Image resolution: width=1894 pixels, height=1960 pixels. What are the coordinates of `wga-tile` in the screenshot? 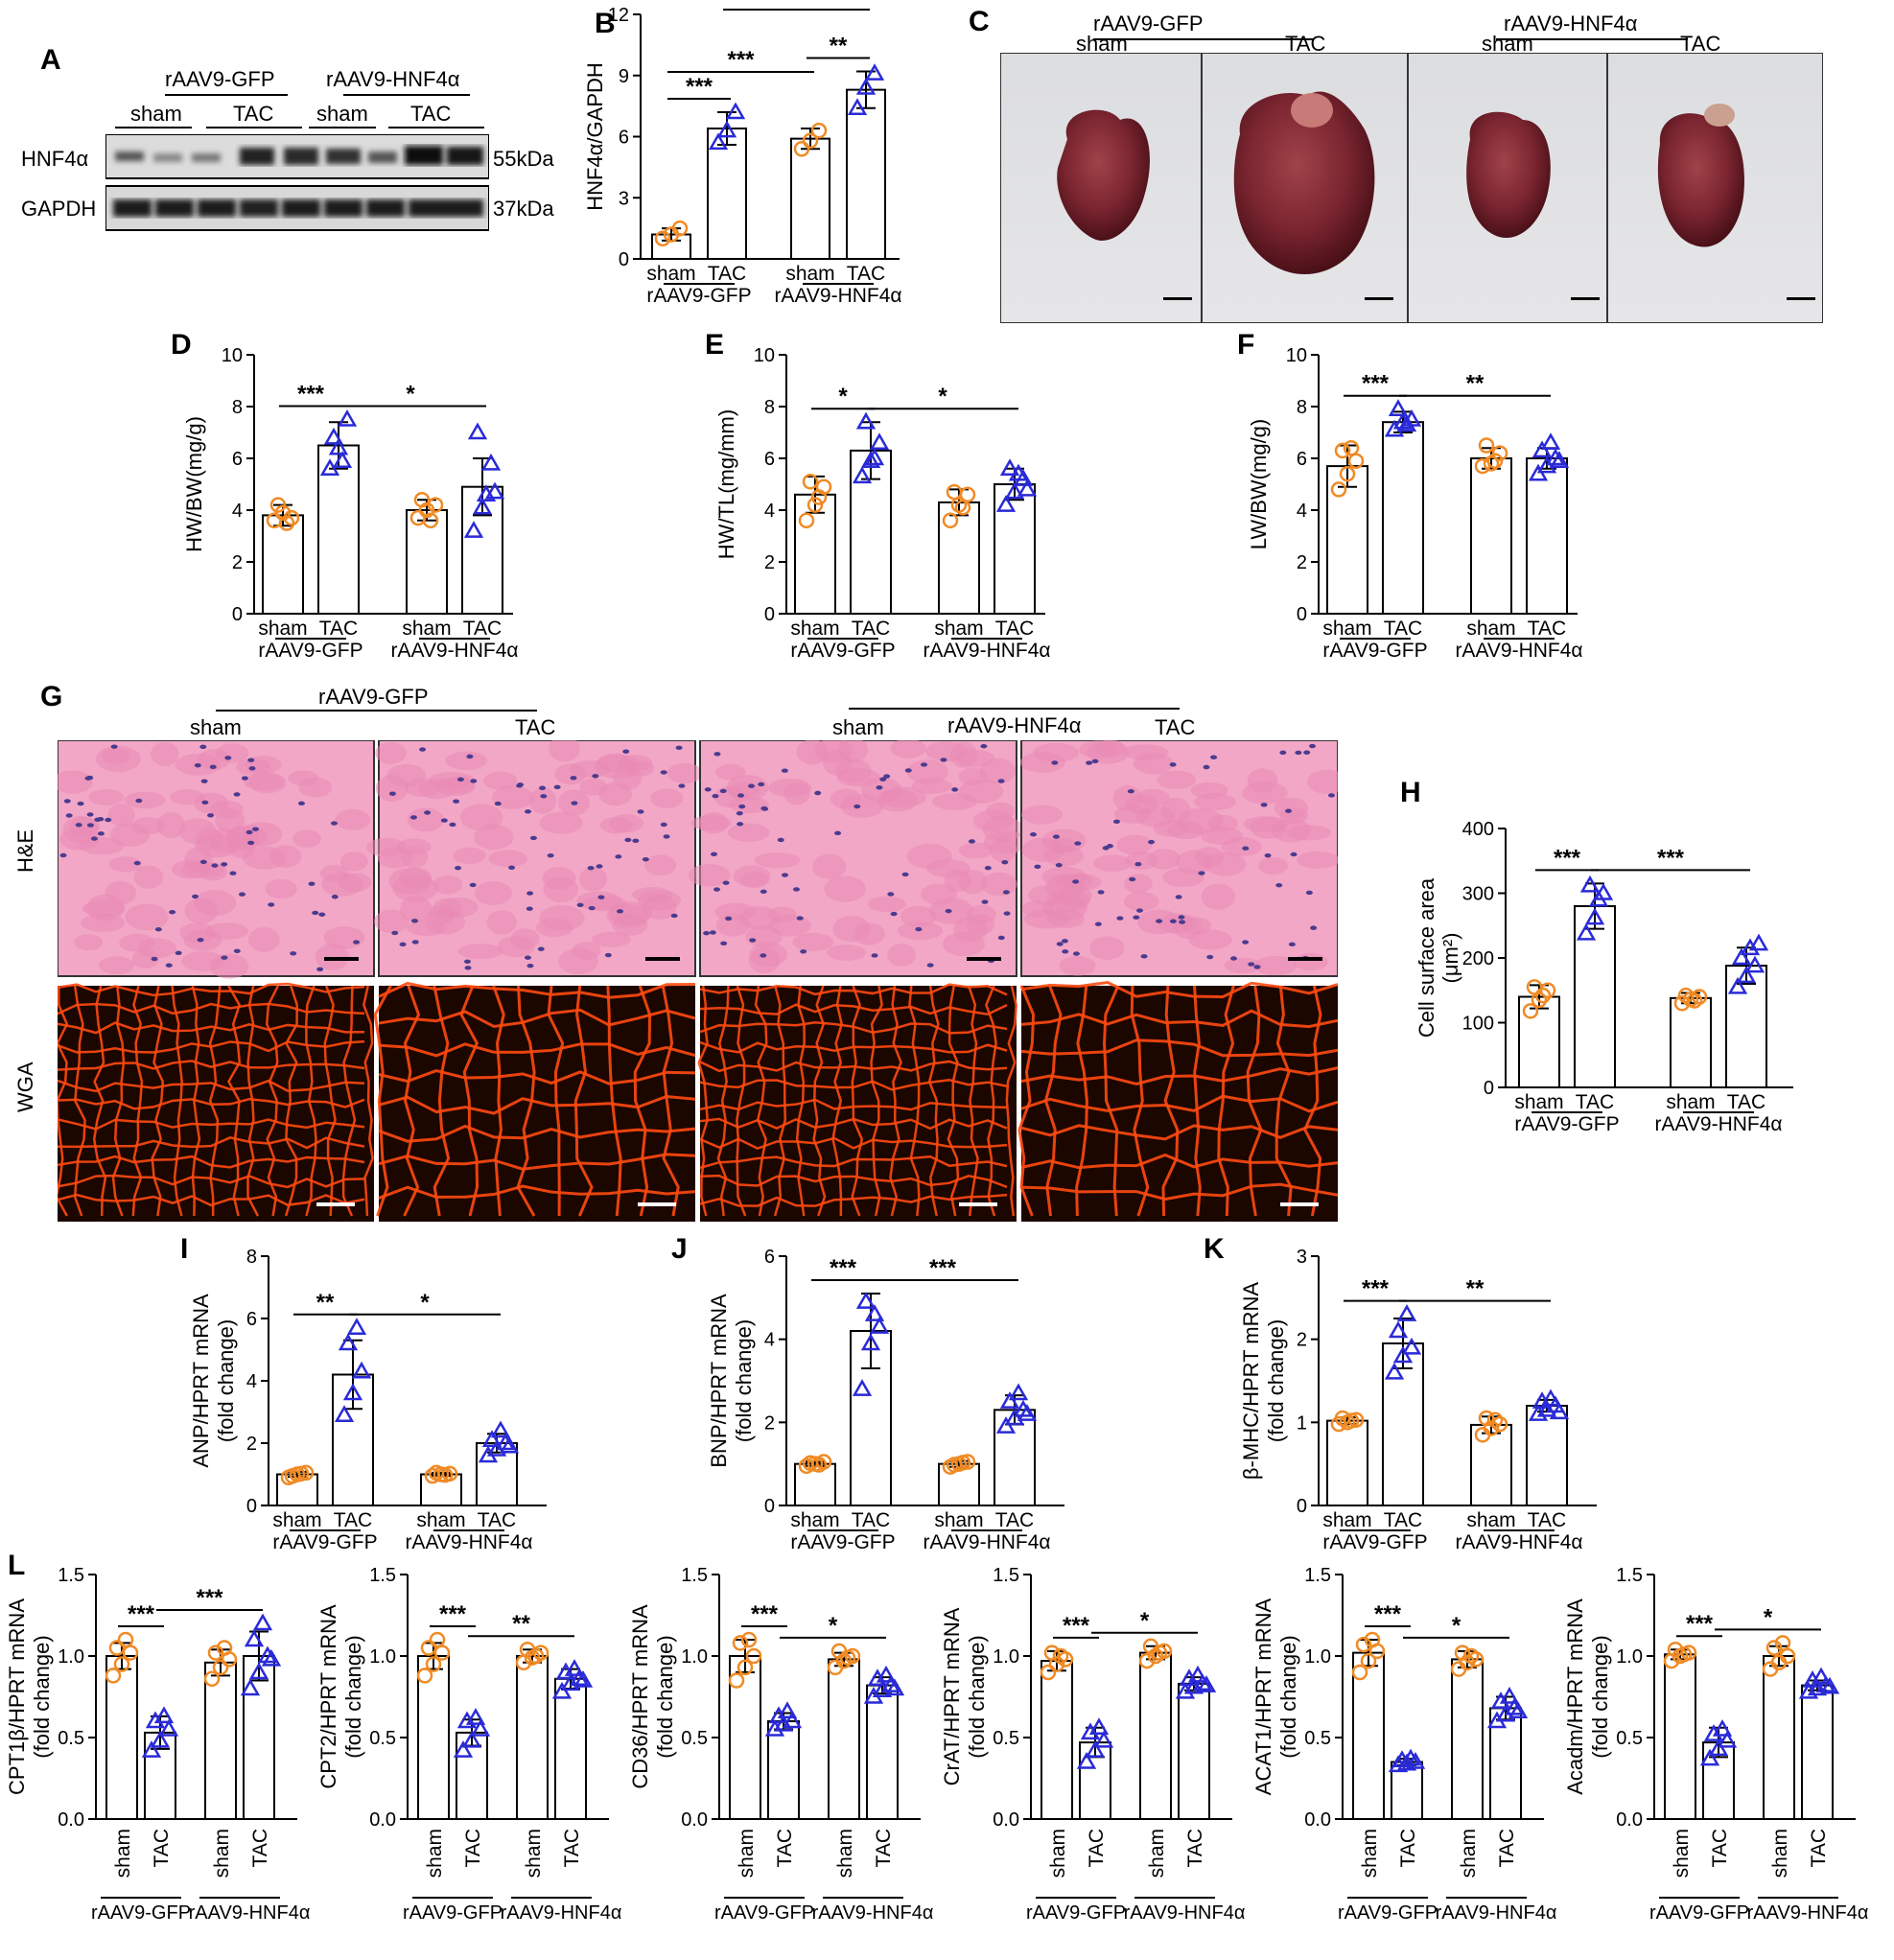 It's located at (857, 1102).